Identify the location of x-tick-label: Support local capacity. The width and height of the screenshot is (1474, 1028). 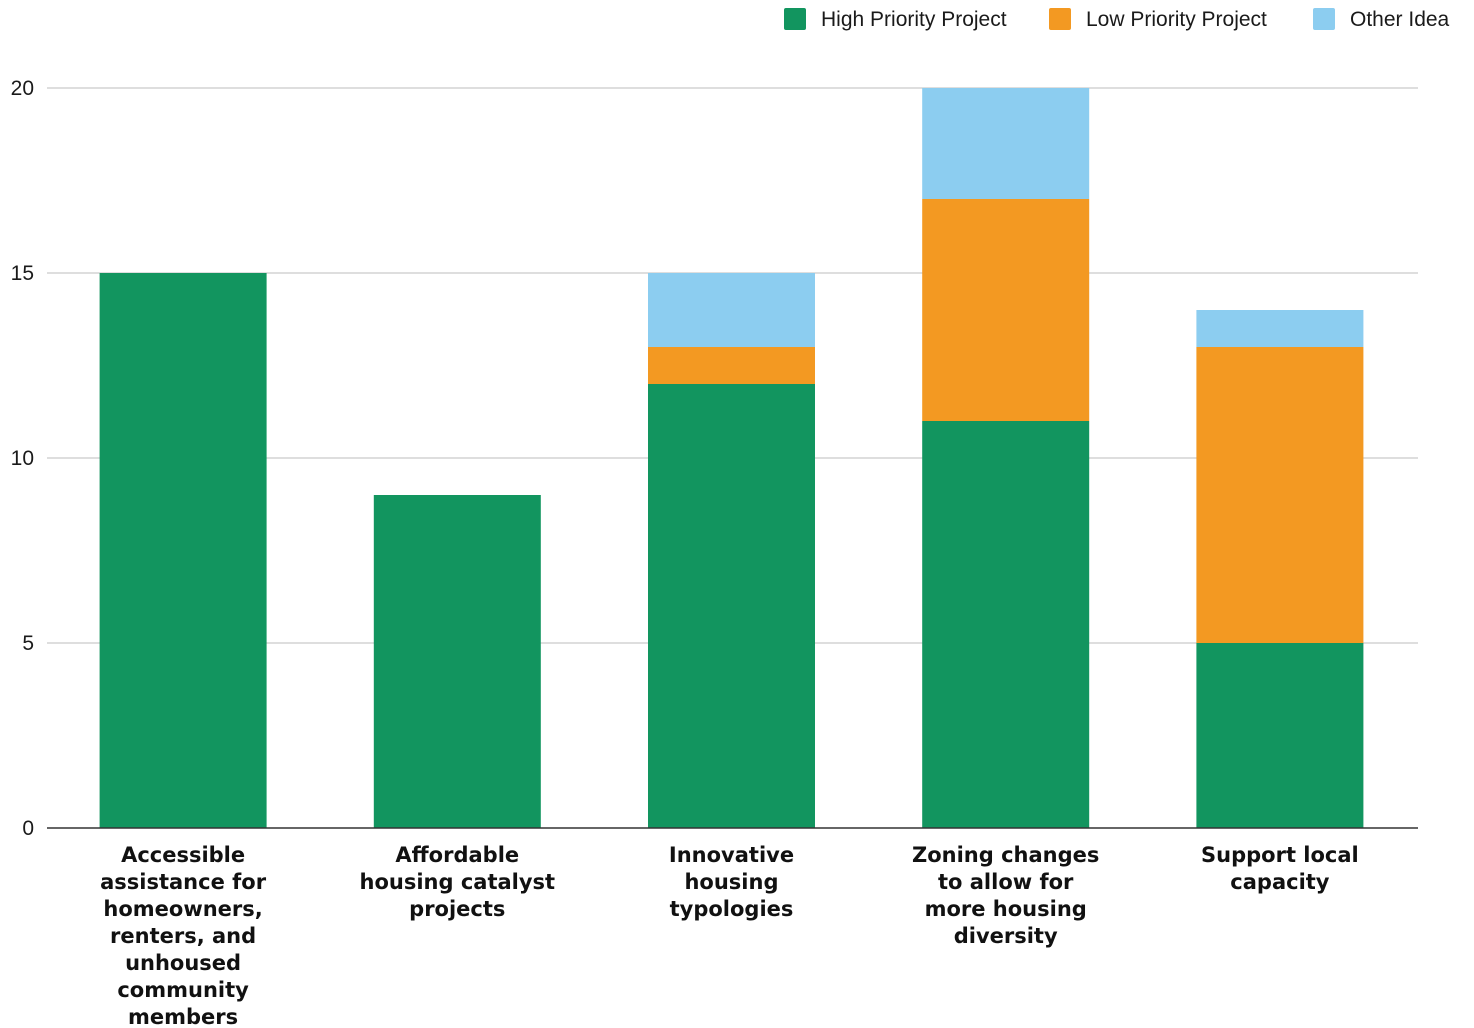
(1280, 868).